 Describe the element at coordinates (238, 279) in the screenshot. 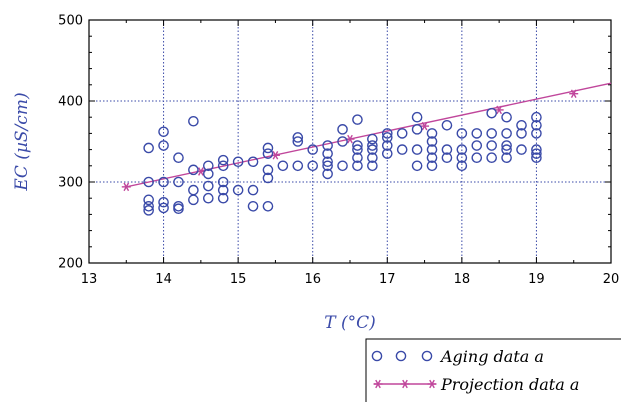

I see `x-tick-label: 15` at that location.